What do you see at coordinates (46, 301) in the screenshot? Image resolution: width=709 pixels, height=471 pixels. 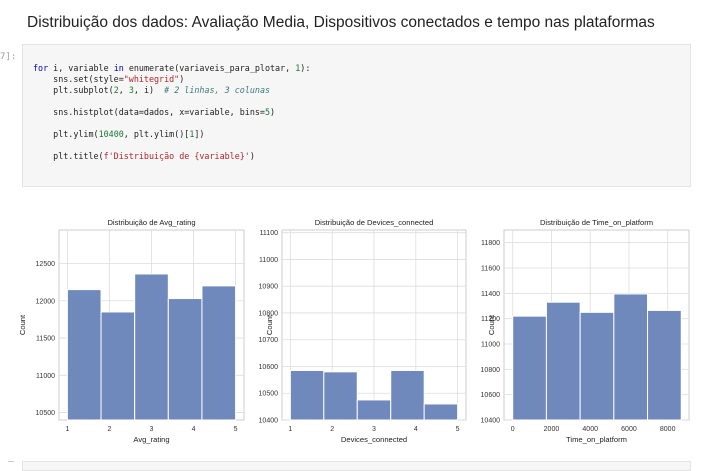 I see `chart-1-y-tick-label: 12000` at bounding box center [46, 301].